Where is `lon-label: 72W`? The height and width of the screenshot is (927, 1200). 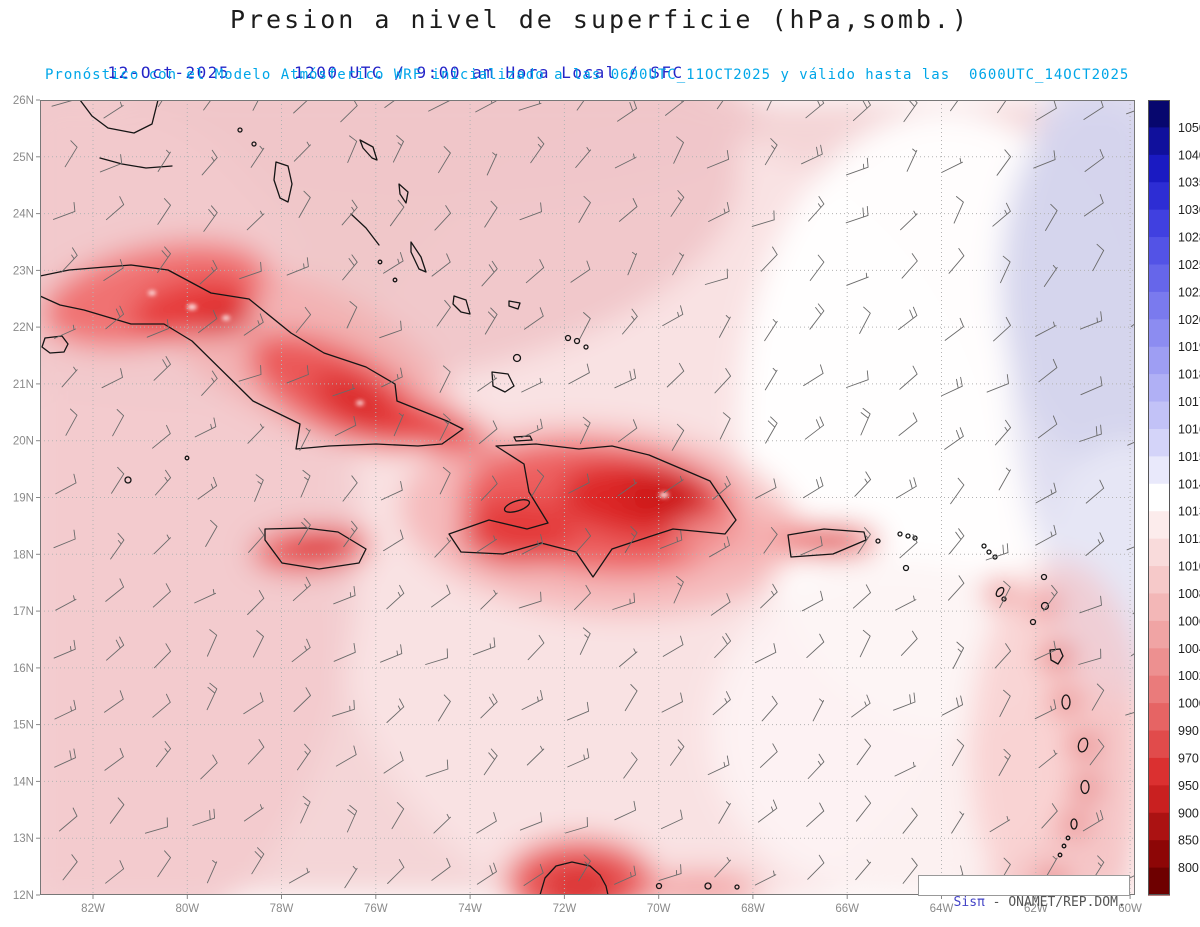 lon-label: 72W is located at coordinates (565, 909).